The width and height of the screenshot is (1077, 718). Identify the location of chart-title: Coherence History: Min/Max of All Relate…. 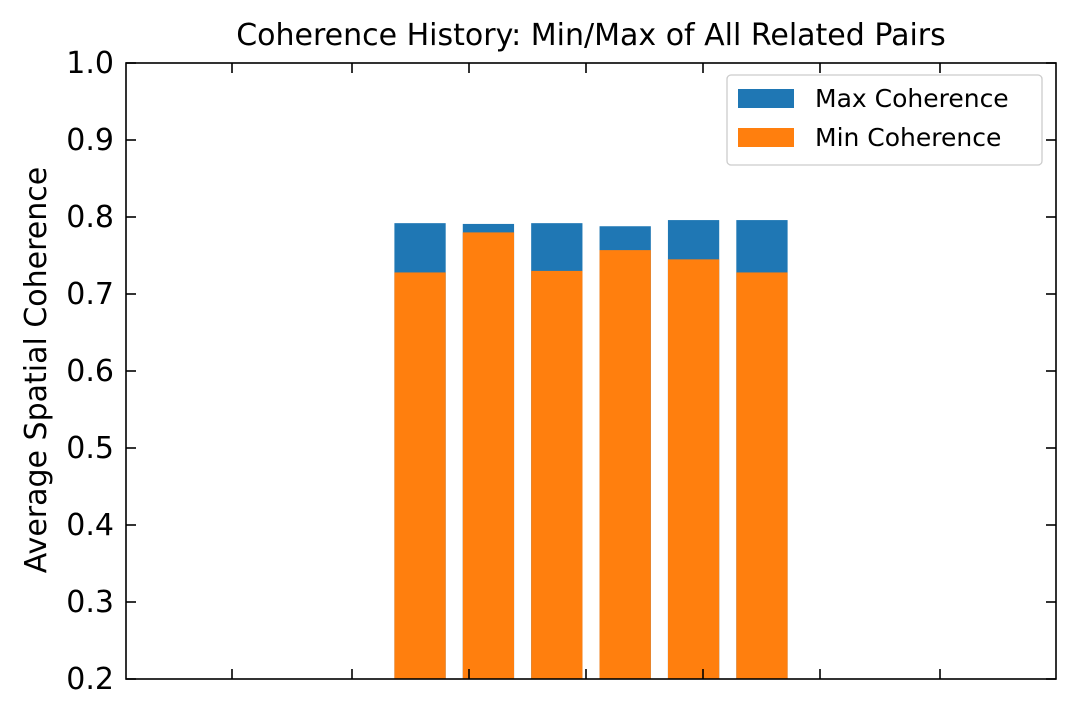
(591, 35).